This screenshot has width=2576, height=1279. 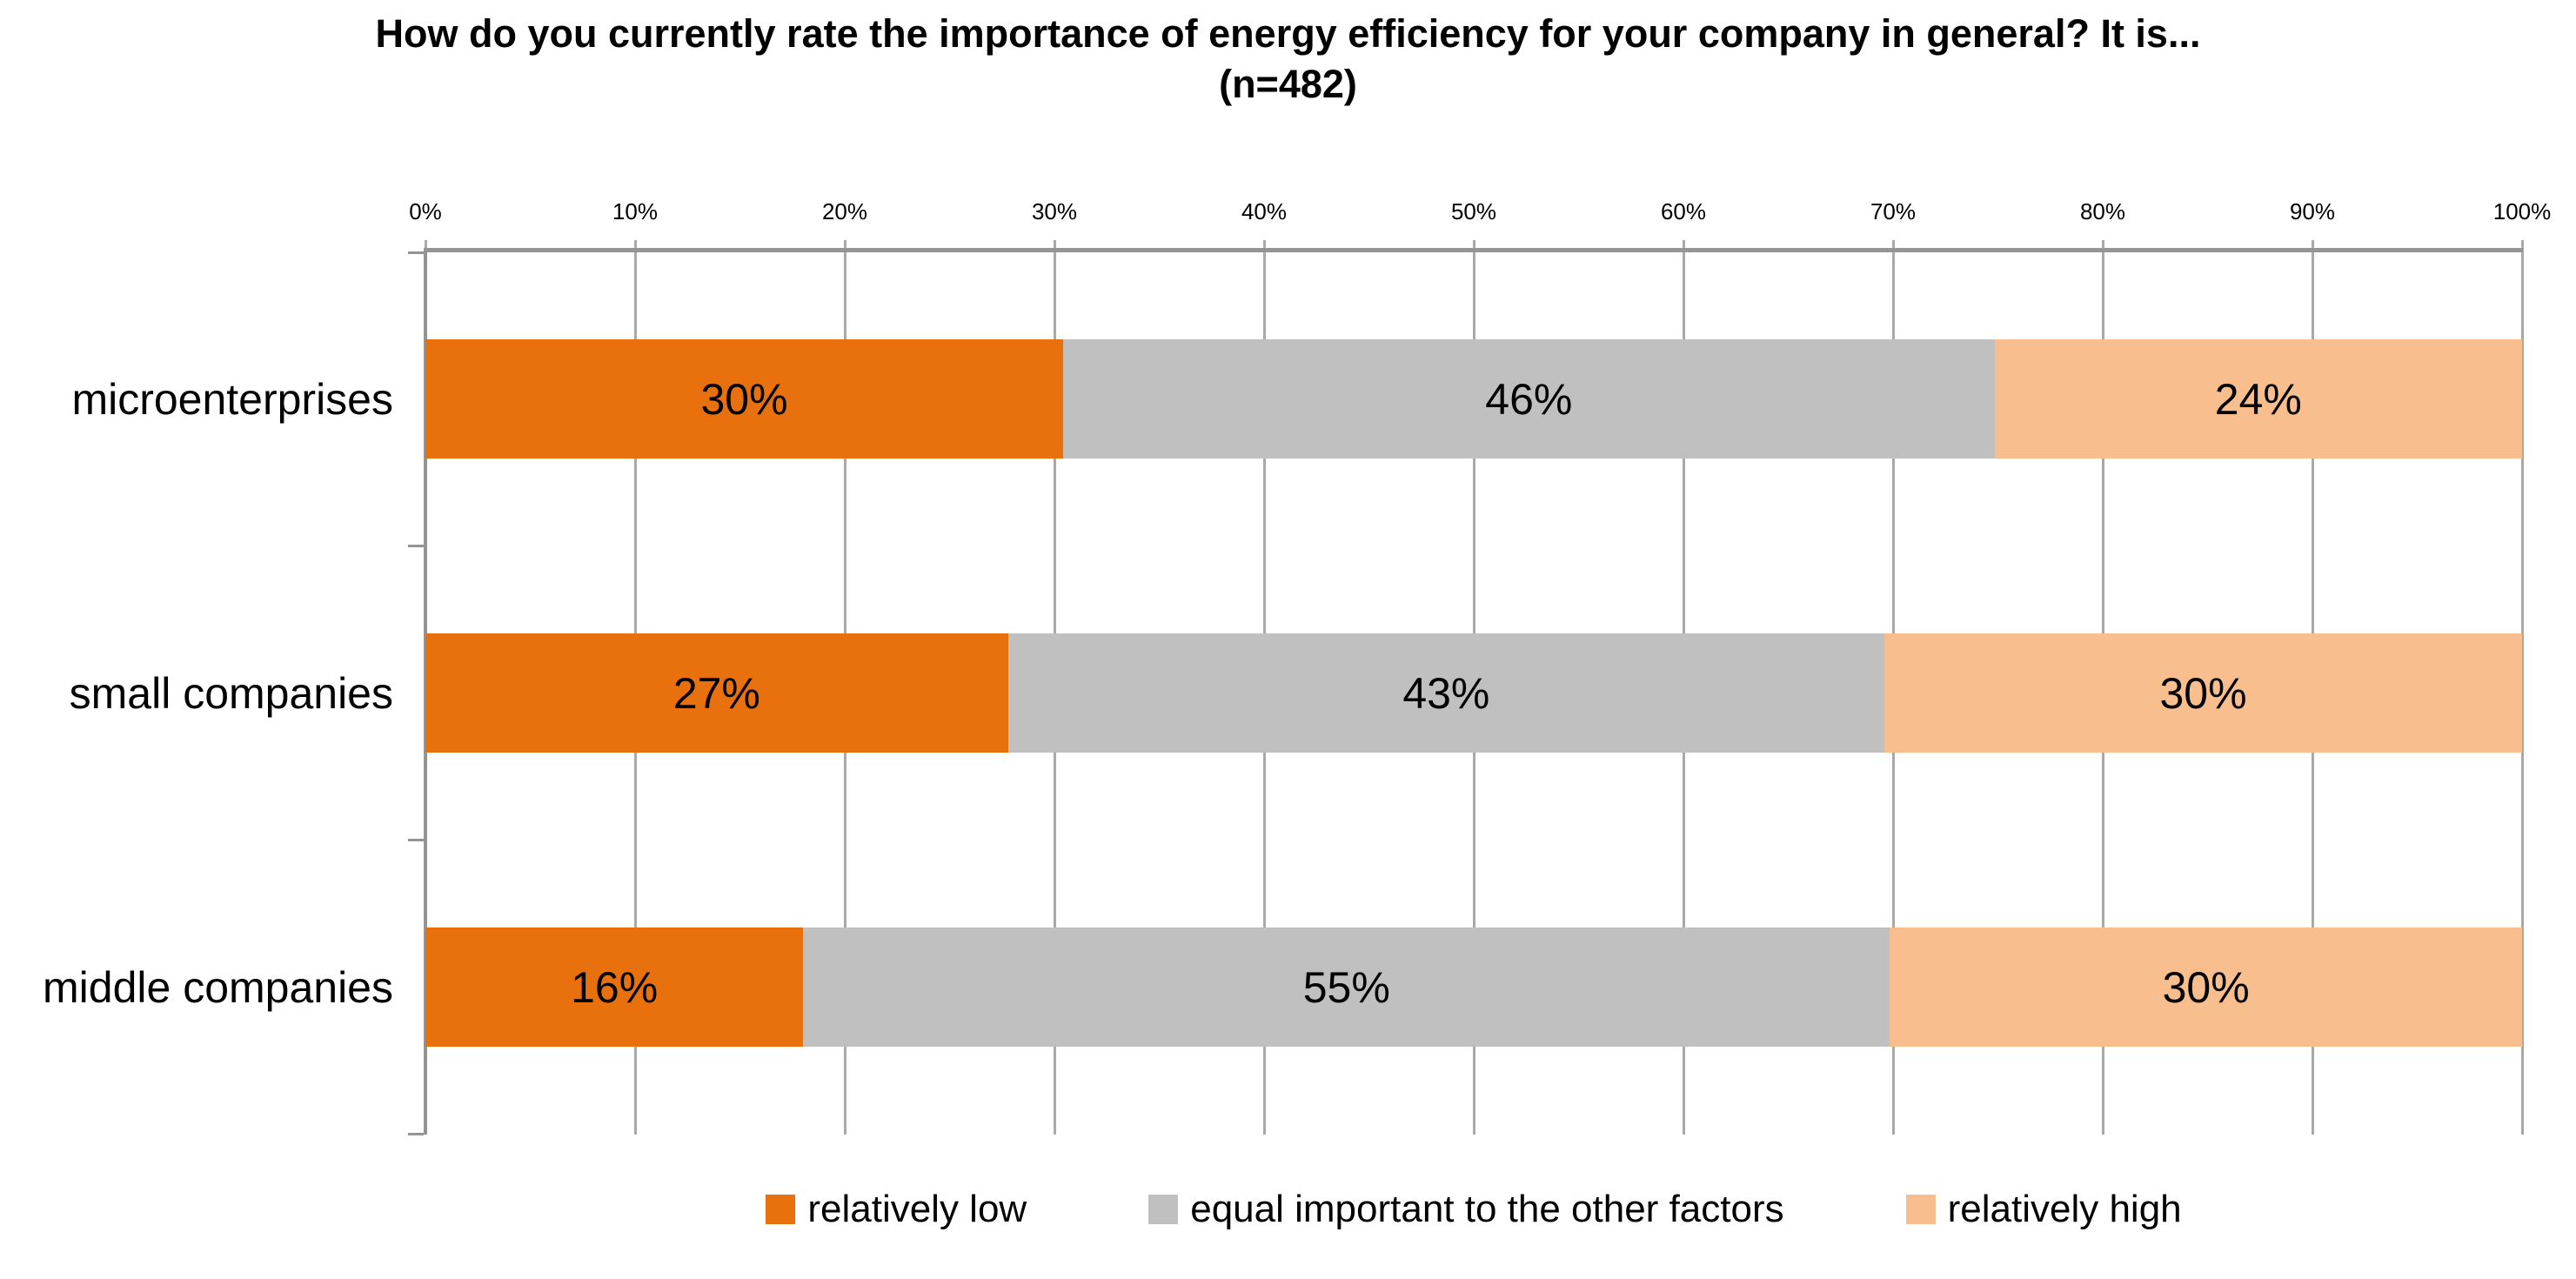 What do you see at coordinates (2102, 211) in the screenshot?
I see `x-axis-tick-label: 80%` at bounding box center [2102, 211].